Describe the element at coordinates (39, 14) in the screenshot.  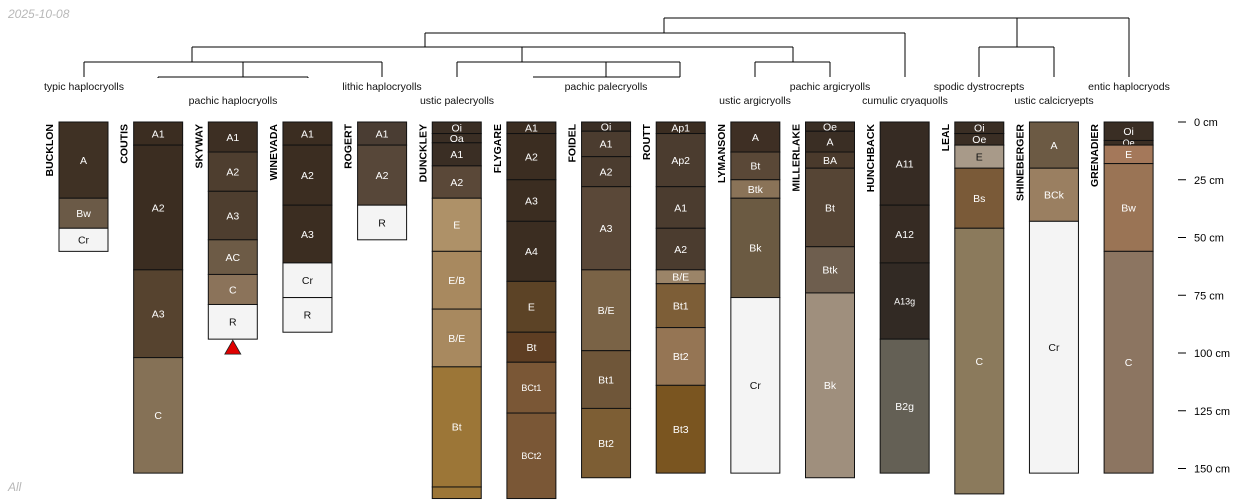
I see `date-stamp: 2025-10-08` at that location.